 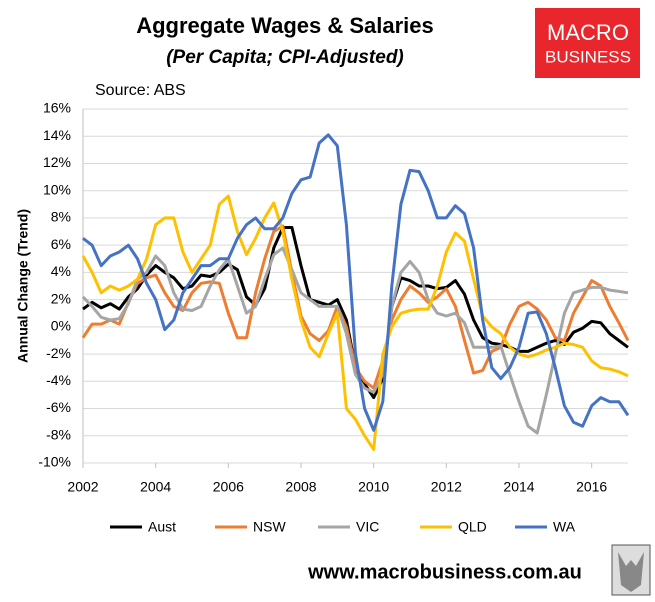 I want to click on y-tick-label: 10%, so click(x=57, y=189).